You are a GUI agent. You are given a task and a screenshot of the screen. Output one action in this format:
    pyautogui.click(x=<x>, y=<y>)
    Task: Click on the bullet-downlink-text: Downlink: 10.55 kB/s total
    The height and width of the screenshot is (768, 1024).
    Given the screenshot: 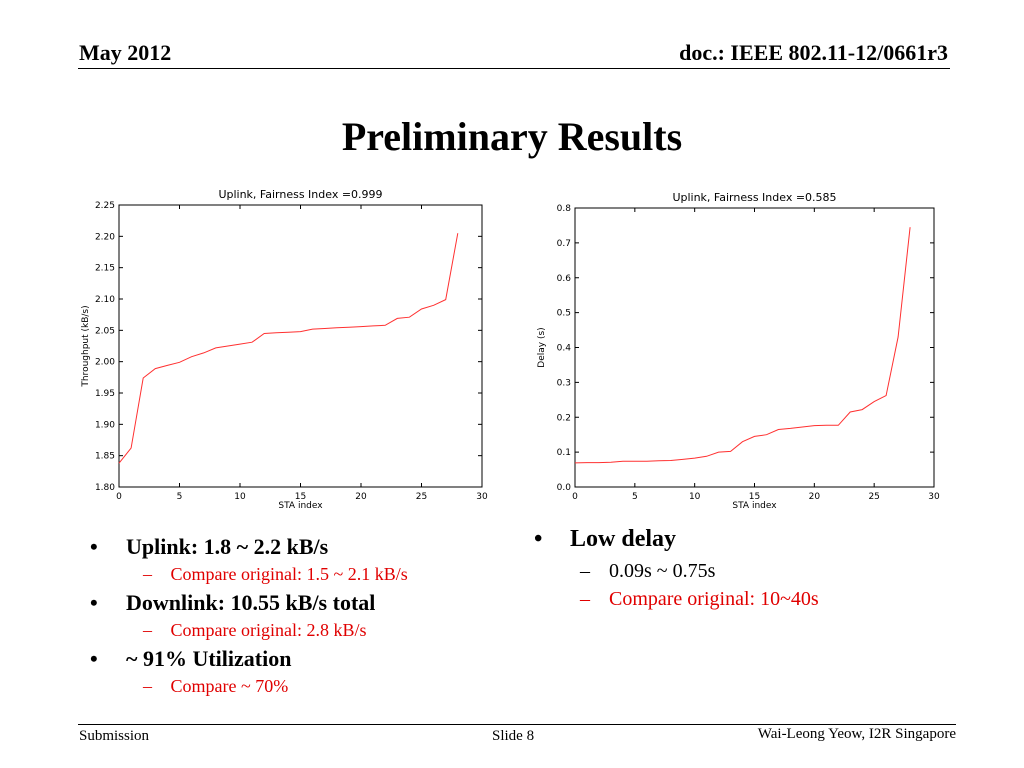 What is the action you would take?
    pyautogui.click(x=251, y=602)
    